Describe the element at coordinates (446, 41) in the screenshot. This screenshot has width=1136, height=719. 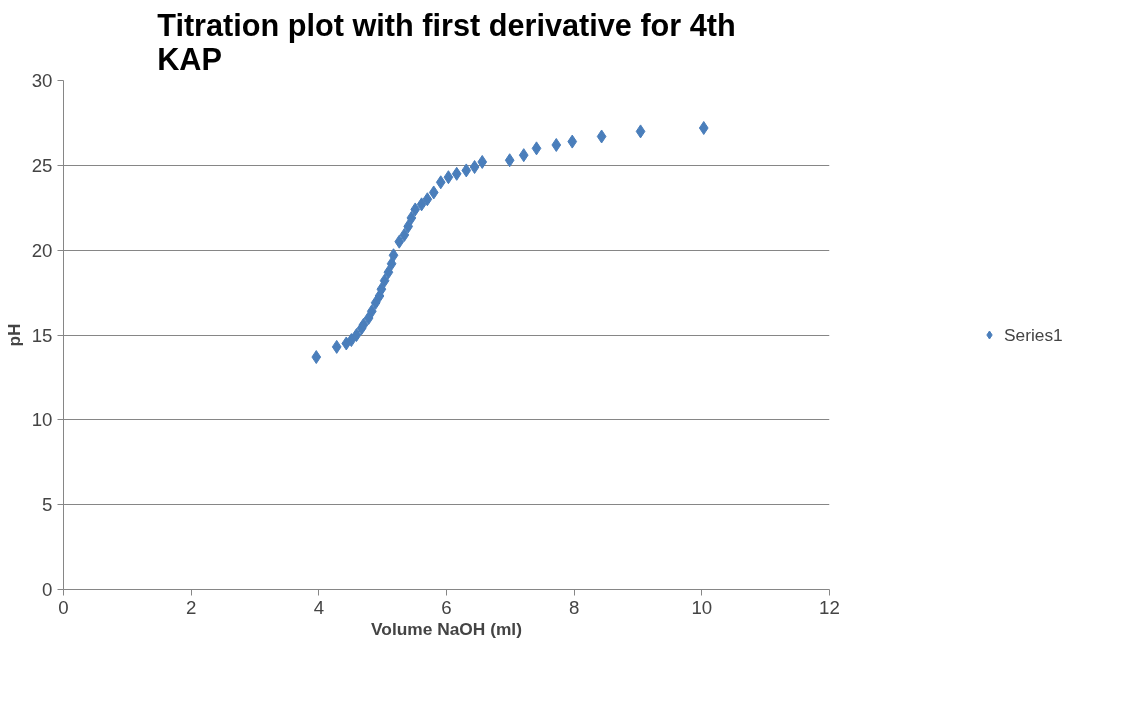
I see `chart-title: Titration plot with first derivative for 4th KAP` at that location.